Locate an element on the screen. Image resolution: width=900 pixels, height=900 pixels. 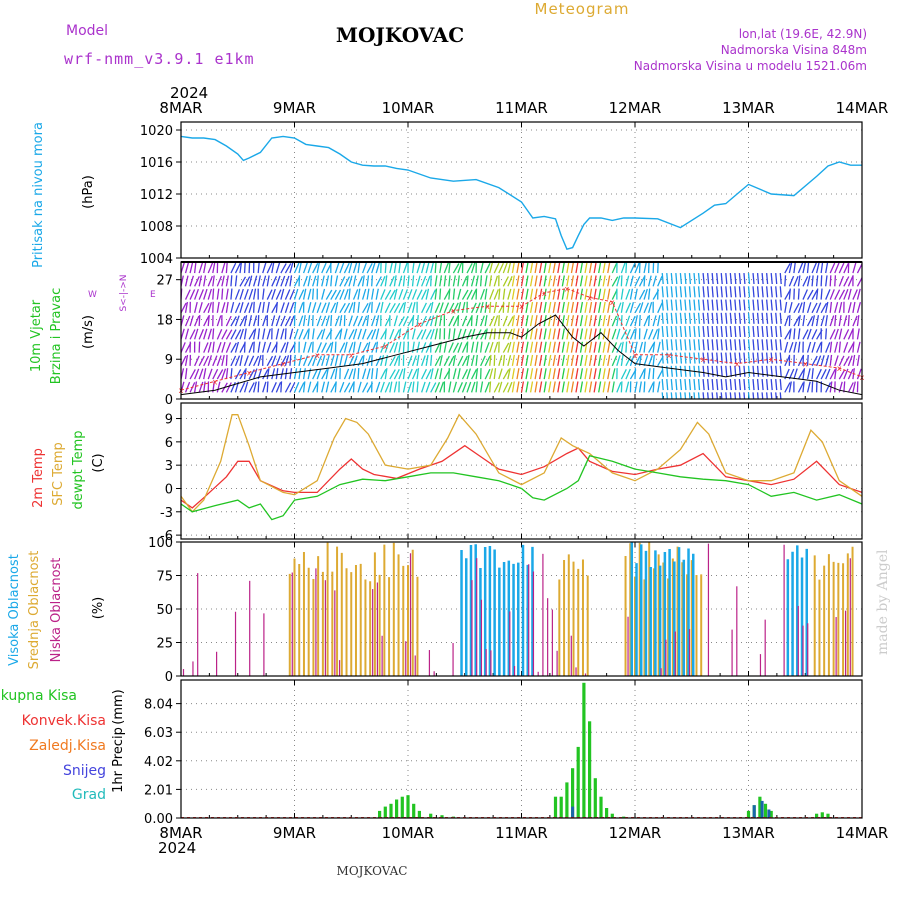
top-day-label: 9MAR is located at coordinates (294, 108).